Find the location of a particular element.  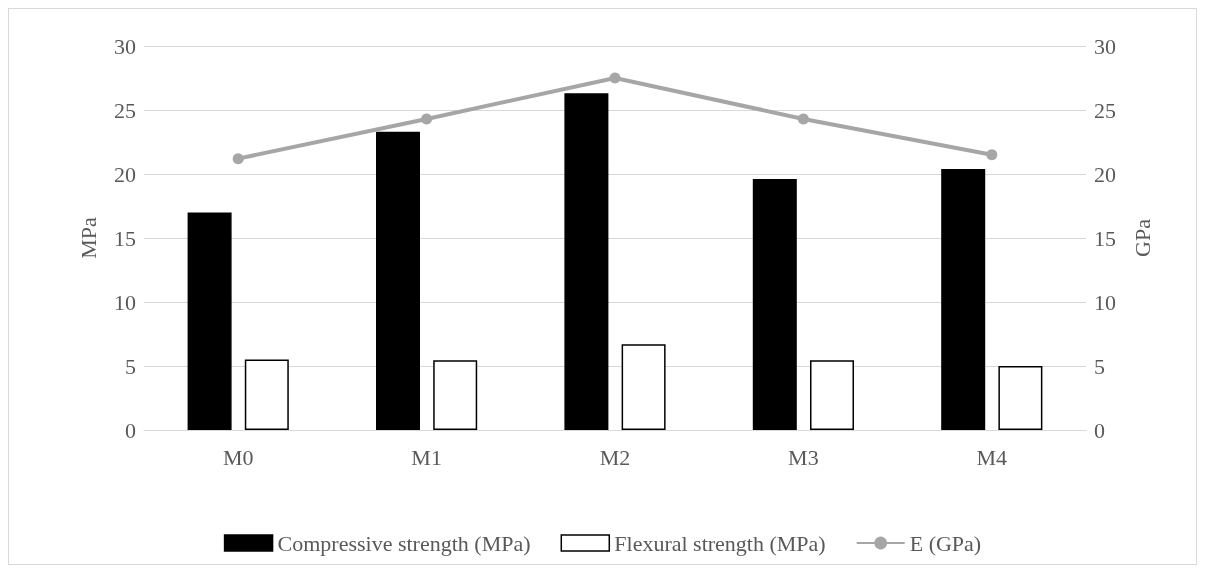

x-tick-label: M1 is located at coordinates (426, 457).